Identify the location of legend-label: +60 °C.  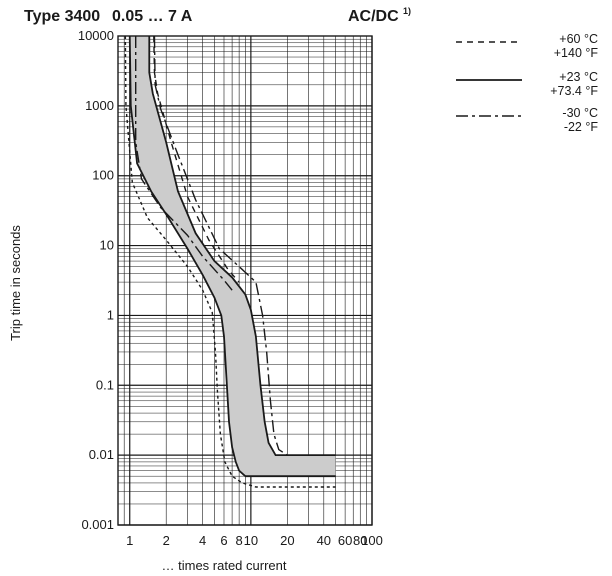
(578, 39).